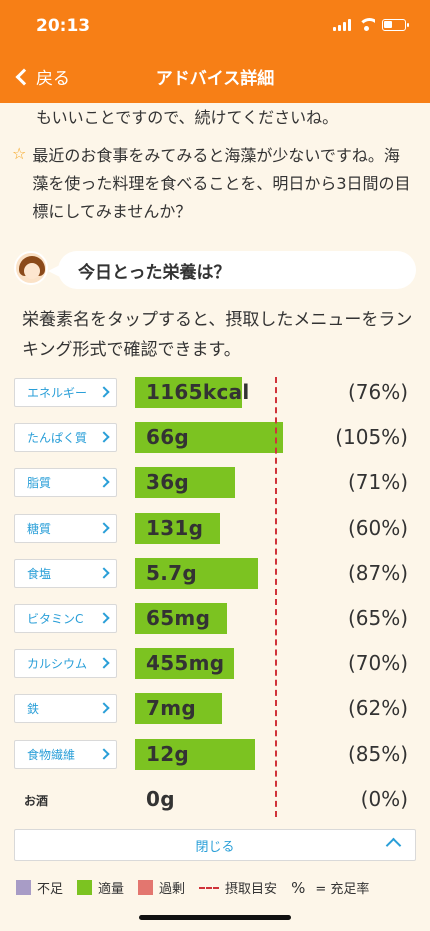 The width and height of the screenshot is (430, 931). Describe the element at coordinates (342, 889) in the screenshot. I see `legend-pct-text: = 充足率` at that location.